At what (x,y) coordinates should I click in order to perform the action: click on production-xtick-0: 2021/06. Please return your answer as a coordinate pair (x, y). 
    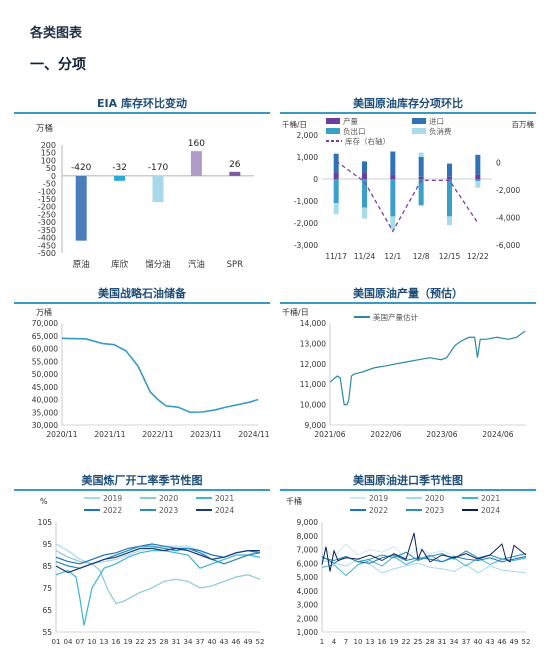
    Looking at the image, I should click on (329, 434).